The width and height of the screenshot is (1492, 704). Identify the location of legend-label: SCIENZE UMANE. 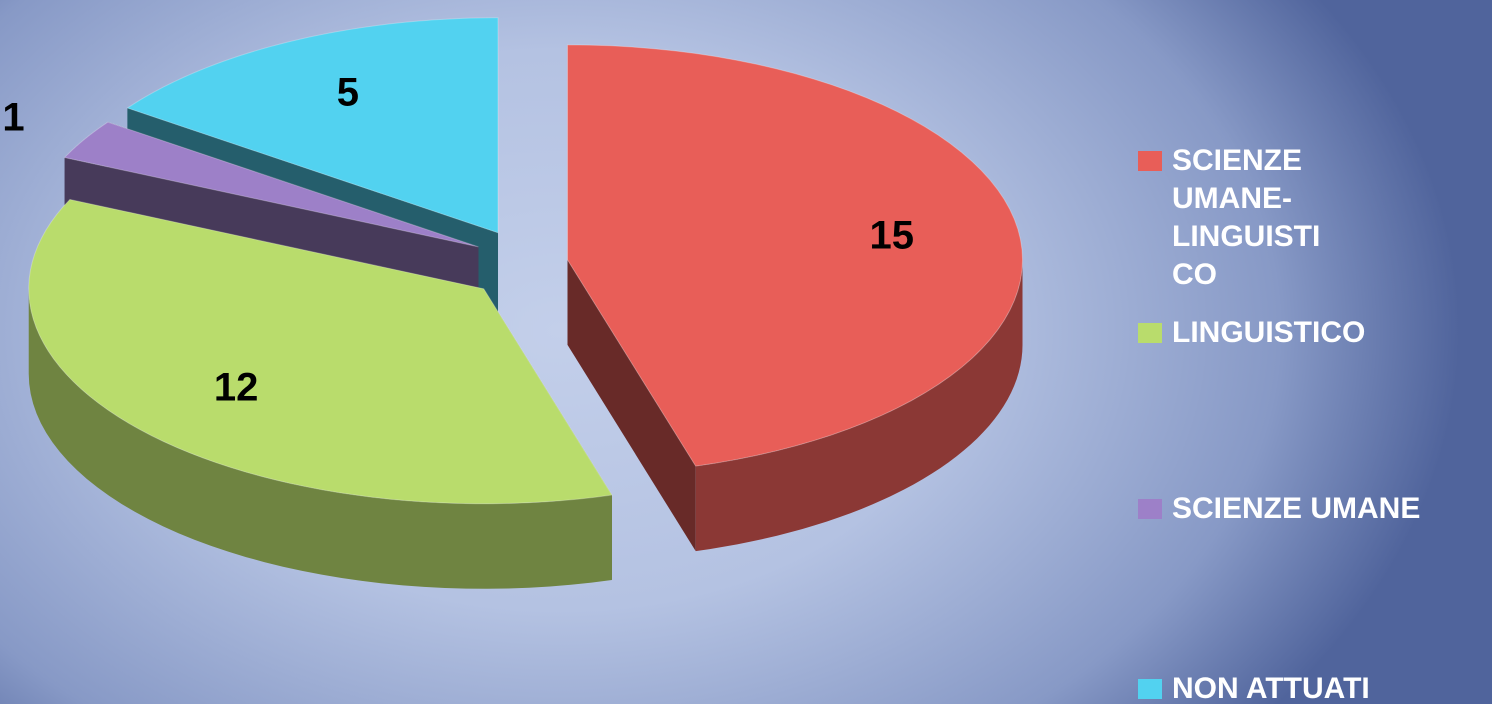
(1296, 508).